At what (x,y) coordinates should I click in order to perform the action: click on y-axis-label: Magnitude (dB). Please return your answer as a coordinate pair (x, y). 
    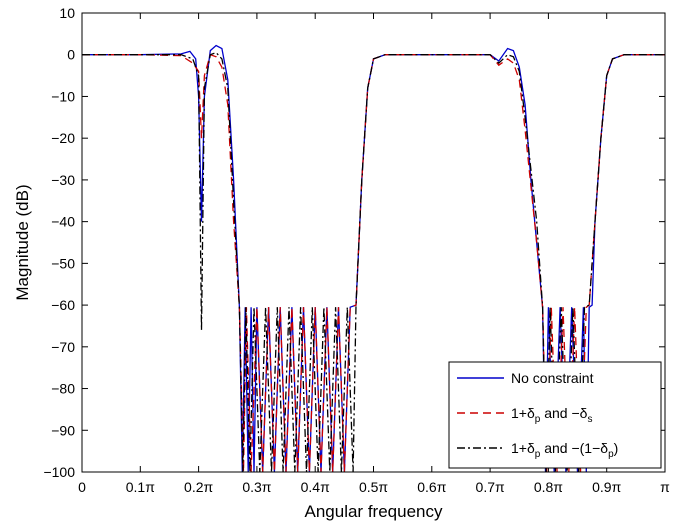
    Looking at the image, I should click on (22, 242).